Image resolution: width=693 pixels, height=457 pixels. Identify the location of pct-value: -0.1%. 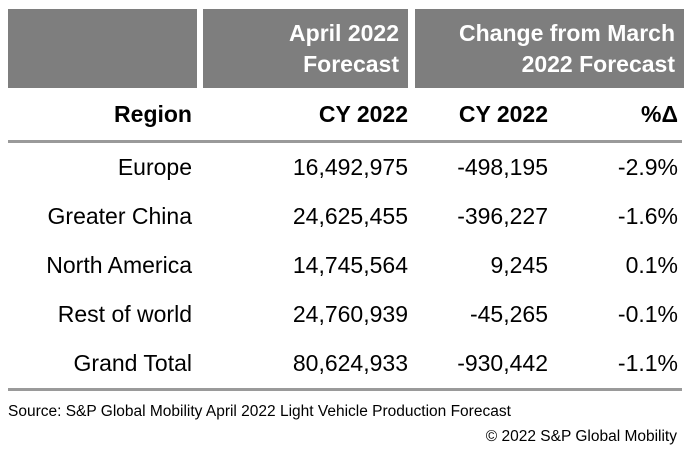
(647, 314).